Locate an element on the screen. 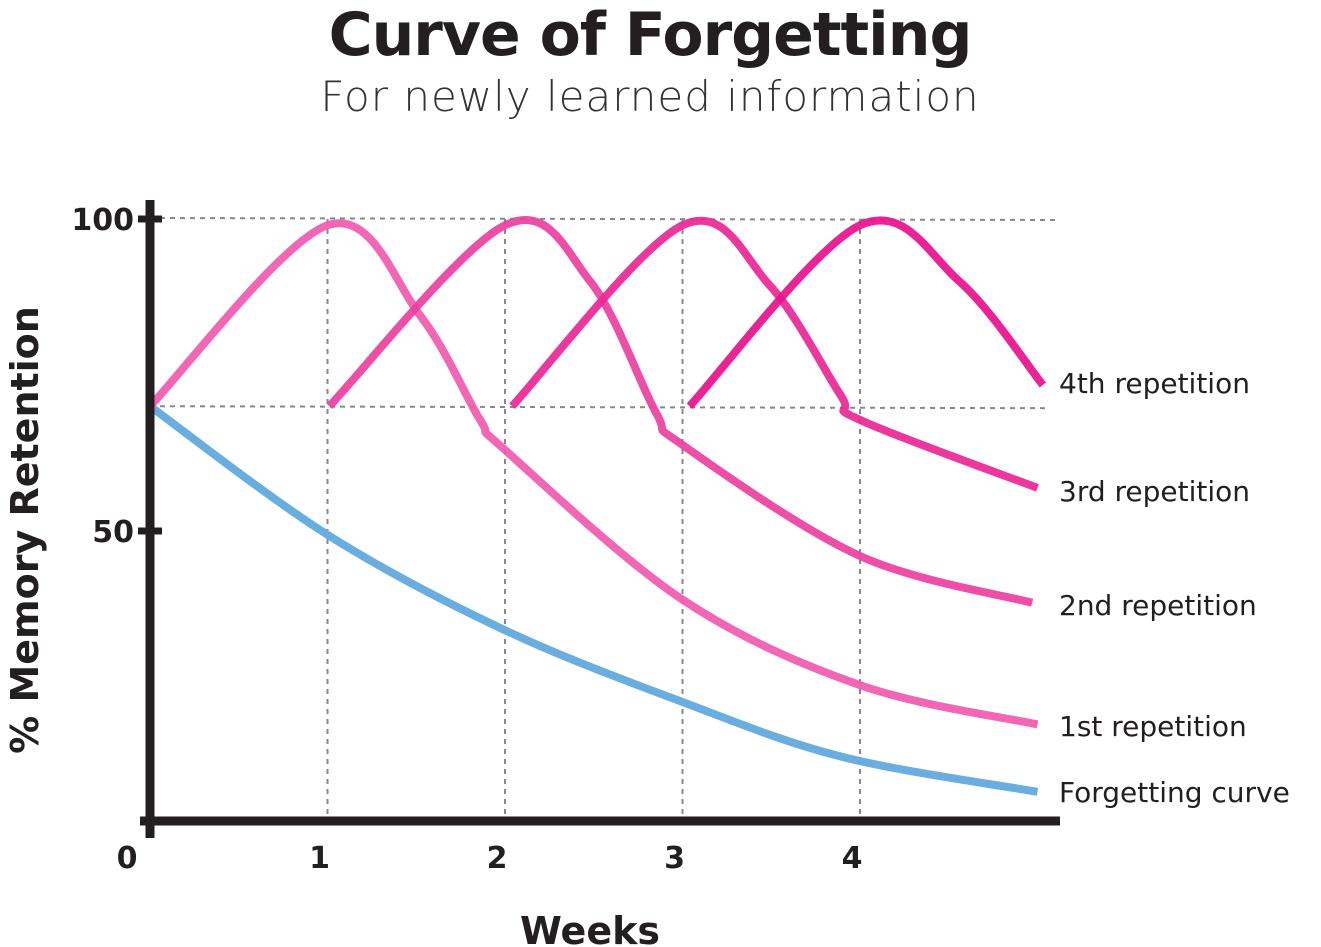 This screenshot has width=1321, height=947. x-tick-label-1: 1 is located at coordinates (319, 858).